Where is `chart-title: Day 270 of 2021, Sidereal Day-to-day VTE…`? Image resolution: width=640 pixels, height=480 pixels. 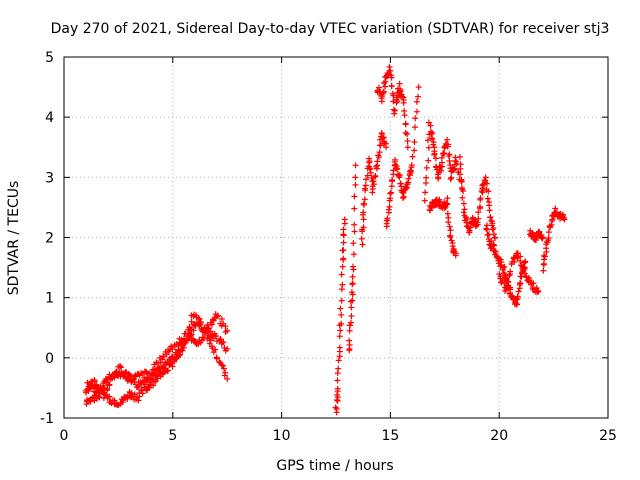
chart-title: Day 270 of 2021, Sidereal Day-to-day VTE… is located at coordinates (330, 29).